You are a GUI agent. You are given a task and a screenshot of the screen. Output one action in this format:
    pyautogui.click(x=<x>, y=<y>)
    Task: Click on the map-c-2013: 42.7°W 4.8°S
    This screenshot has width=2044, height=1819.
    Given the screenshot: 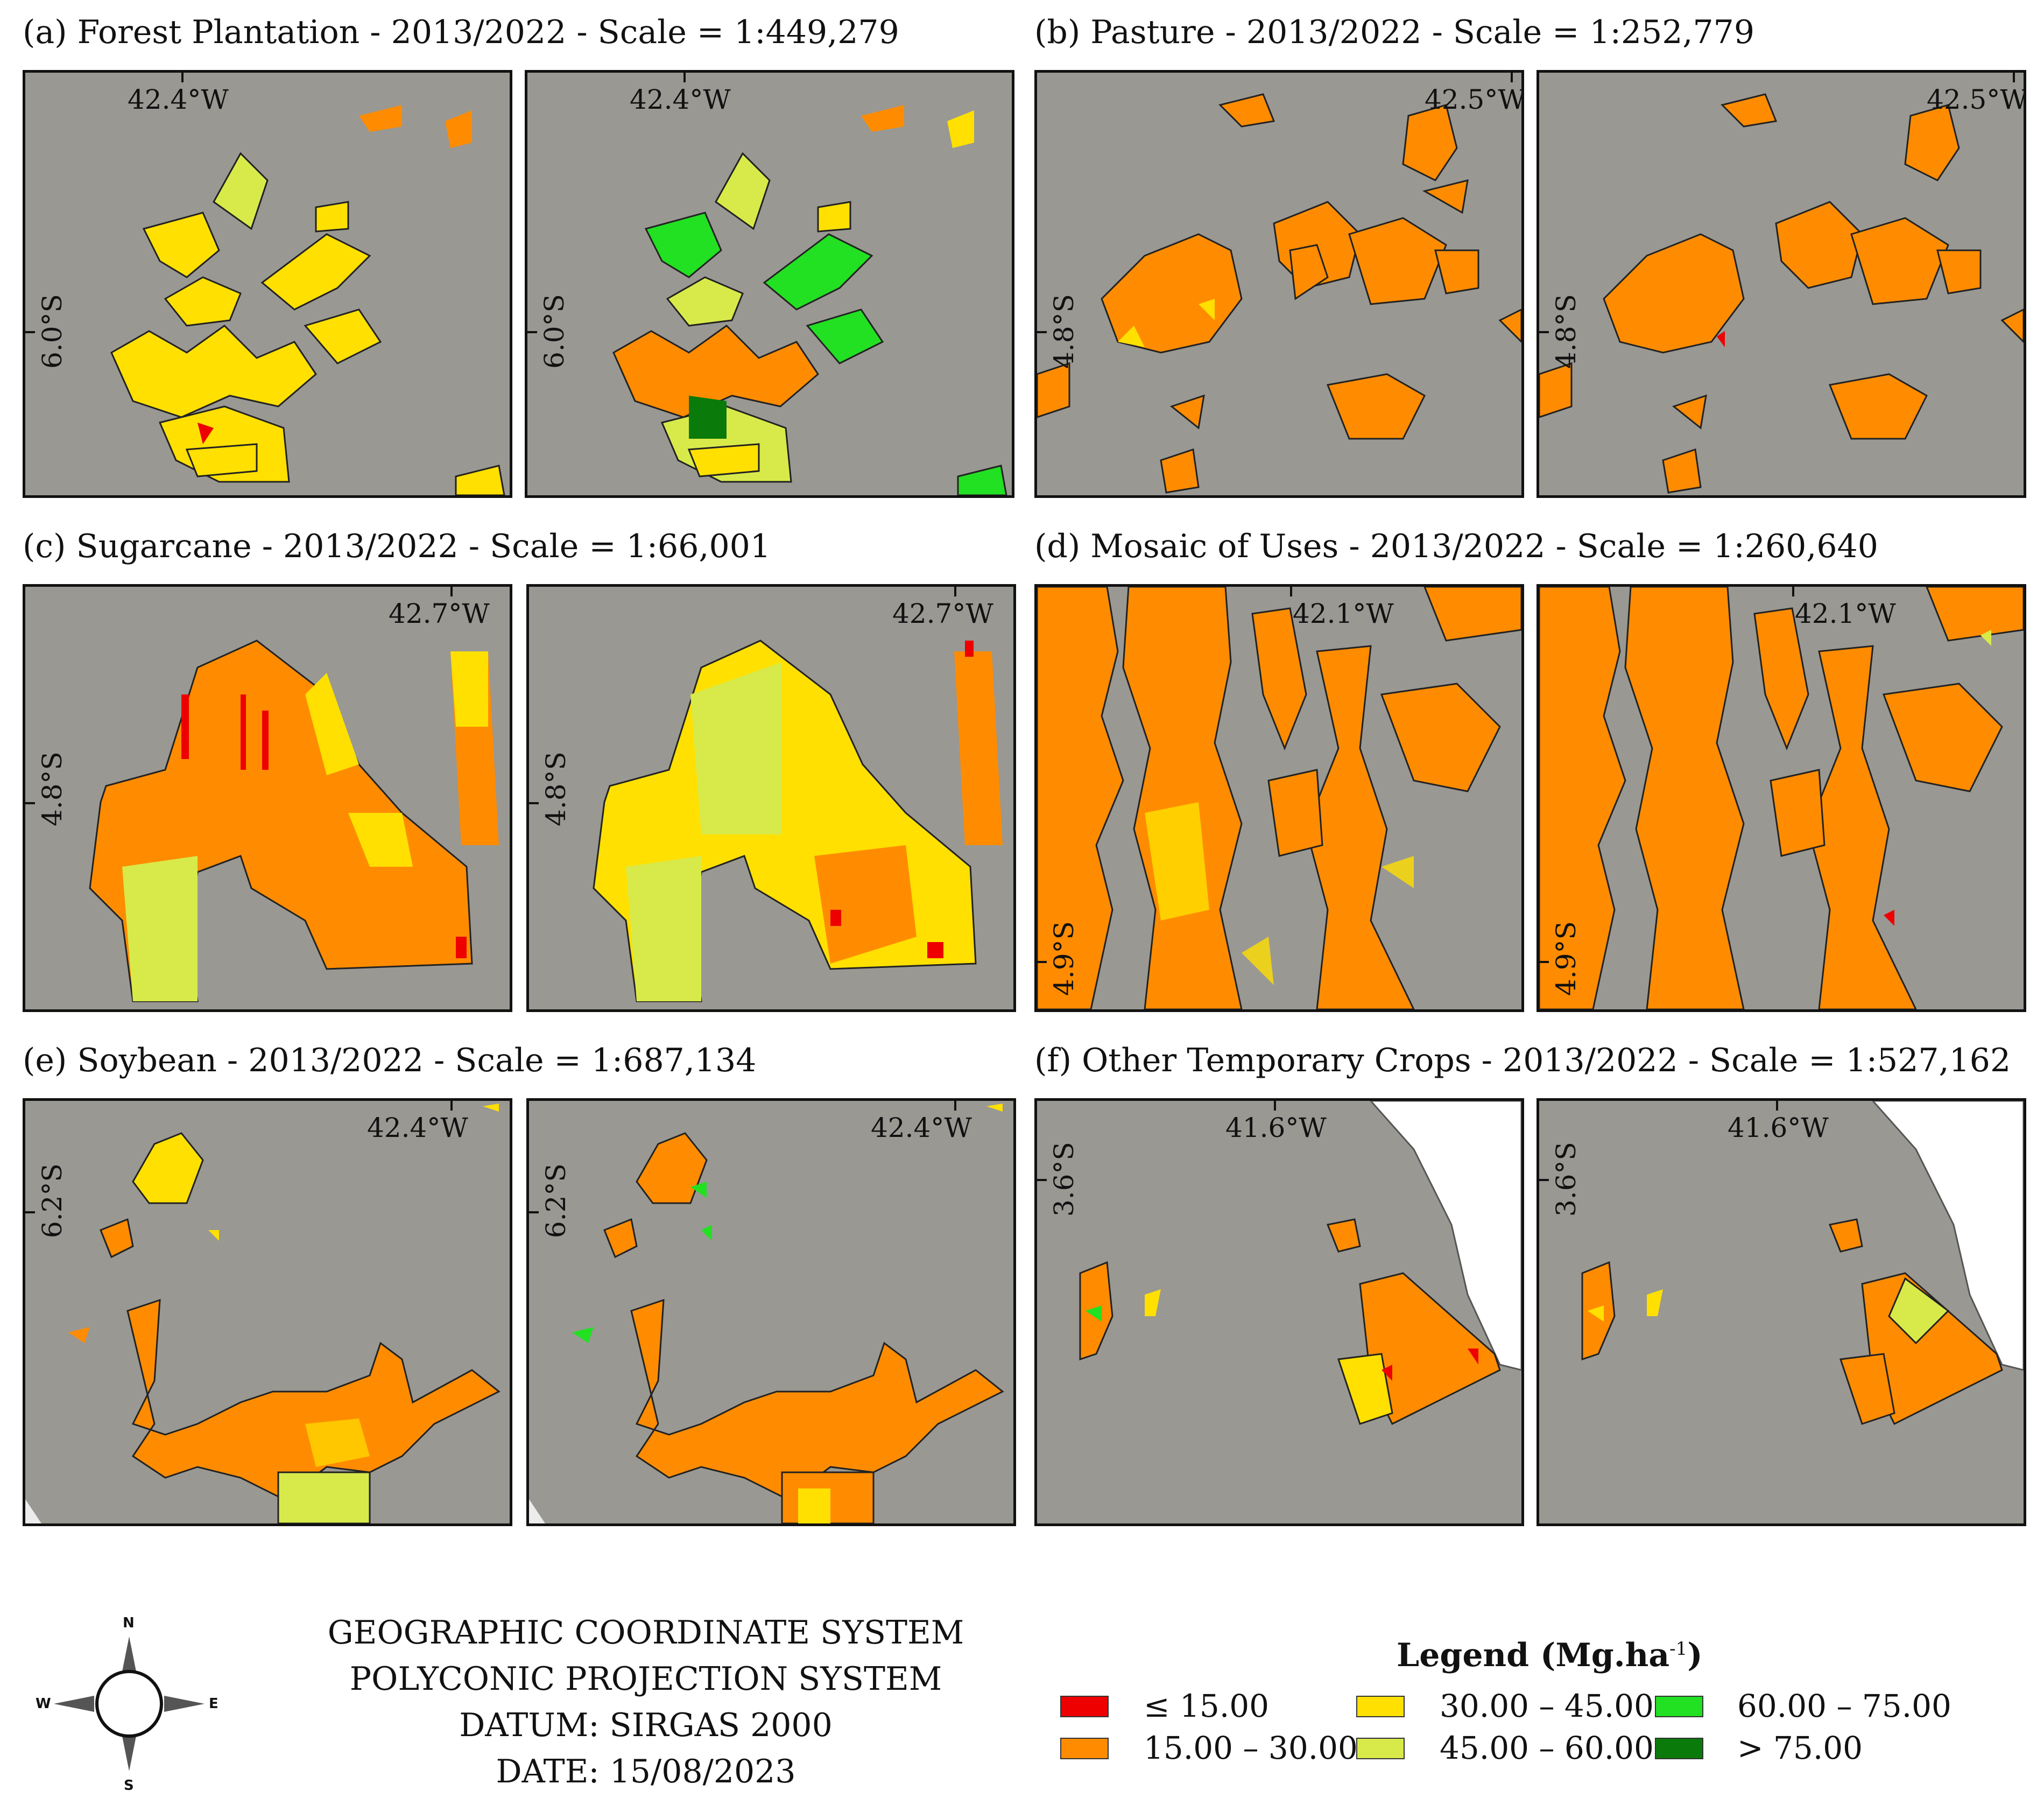 What is the action you would take?
    pyautogui.click(x=267, y=798)
    